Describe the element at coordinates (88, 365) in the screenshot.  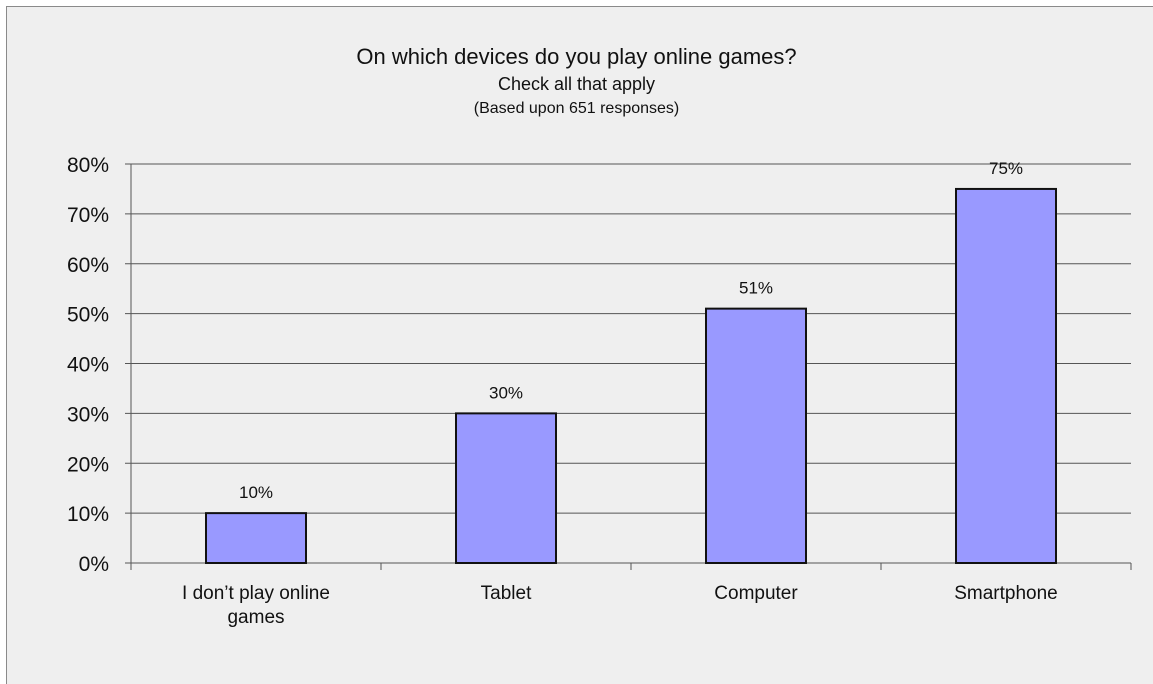
I see `y-tick-label: 40%` at that location.